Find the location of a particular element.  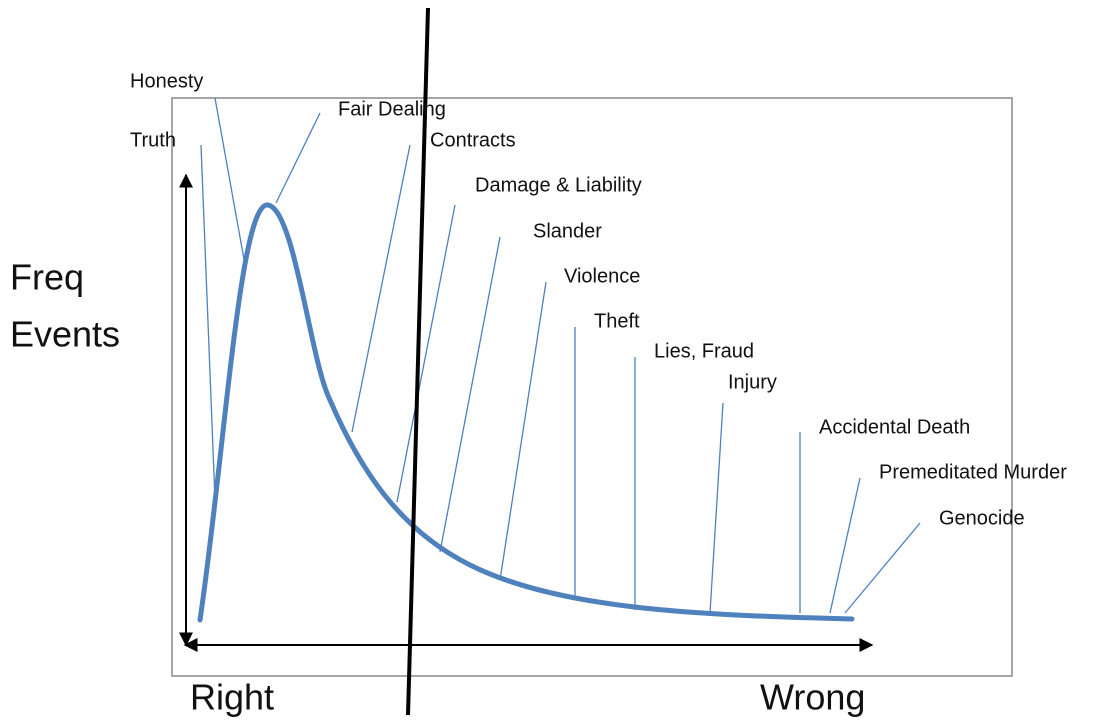

annotation-label: Violence is located at coordinates (602, 276).